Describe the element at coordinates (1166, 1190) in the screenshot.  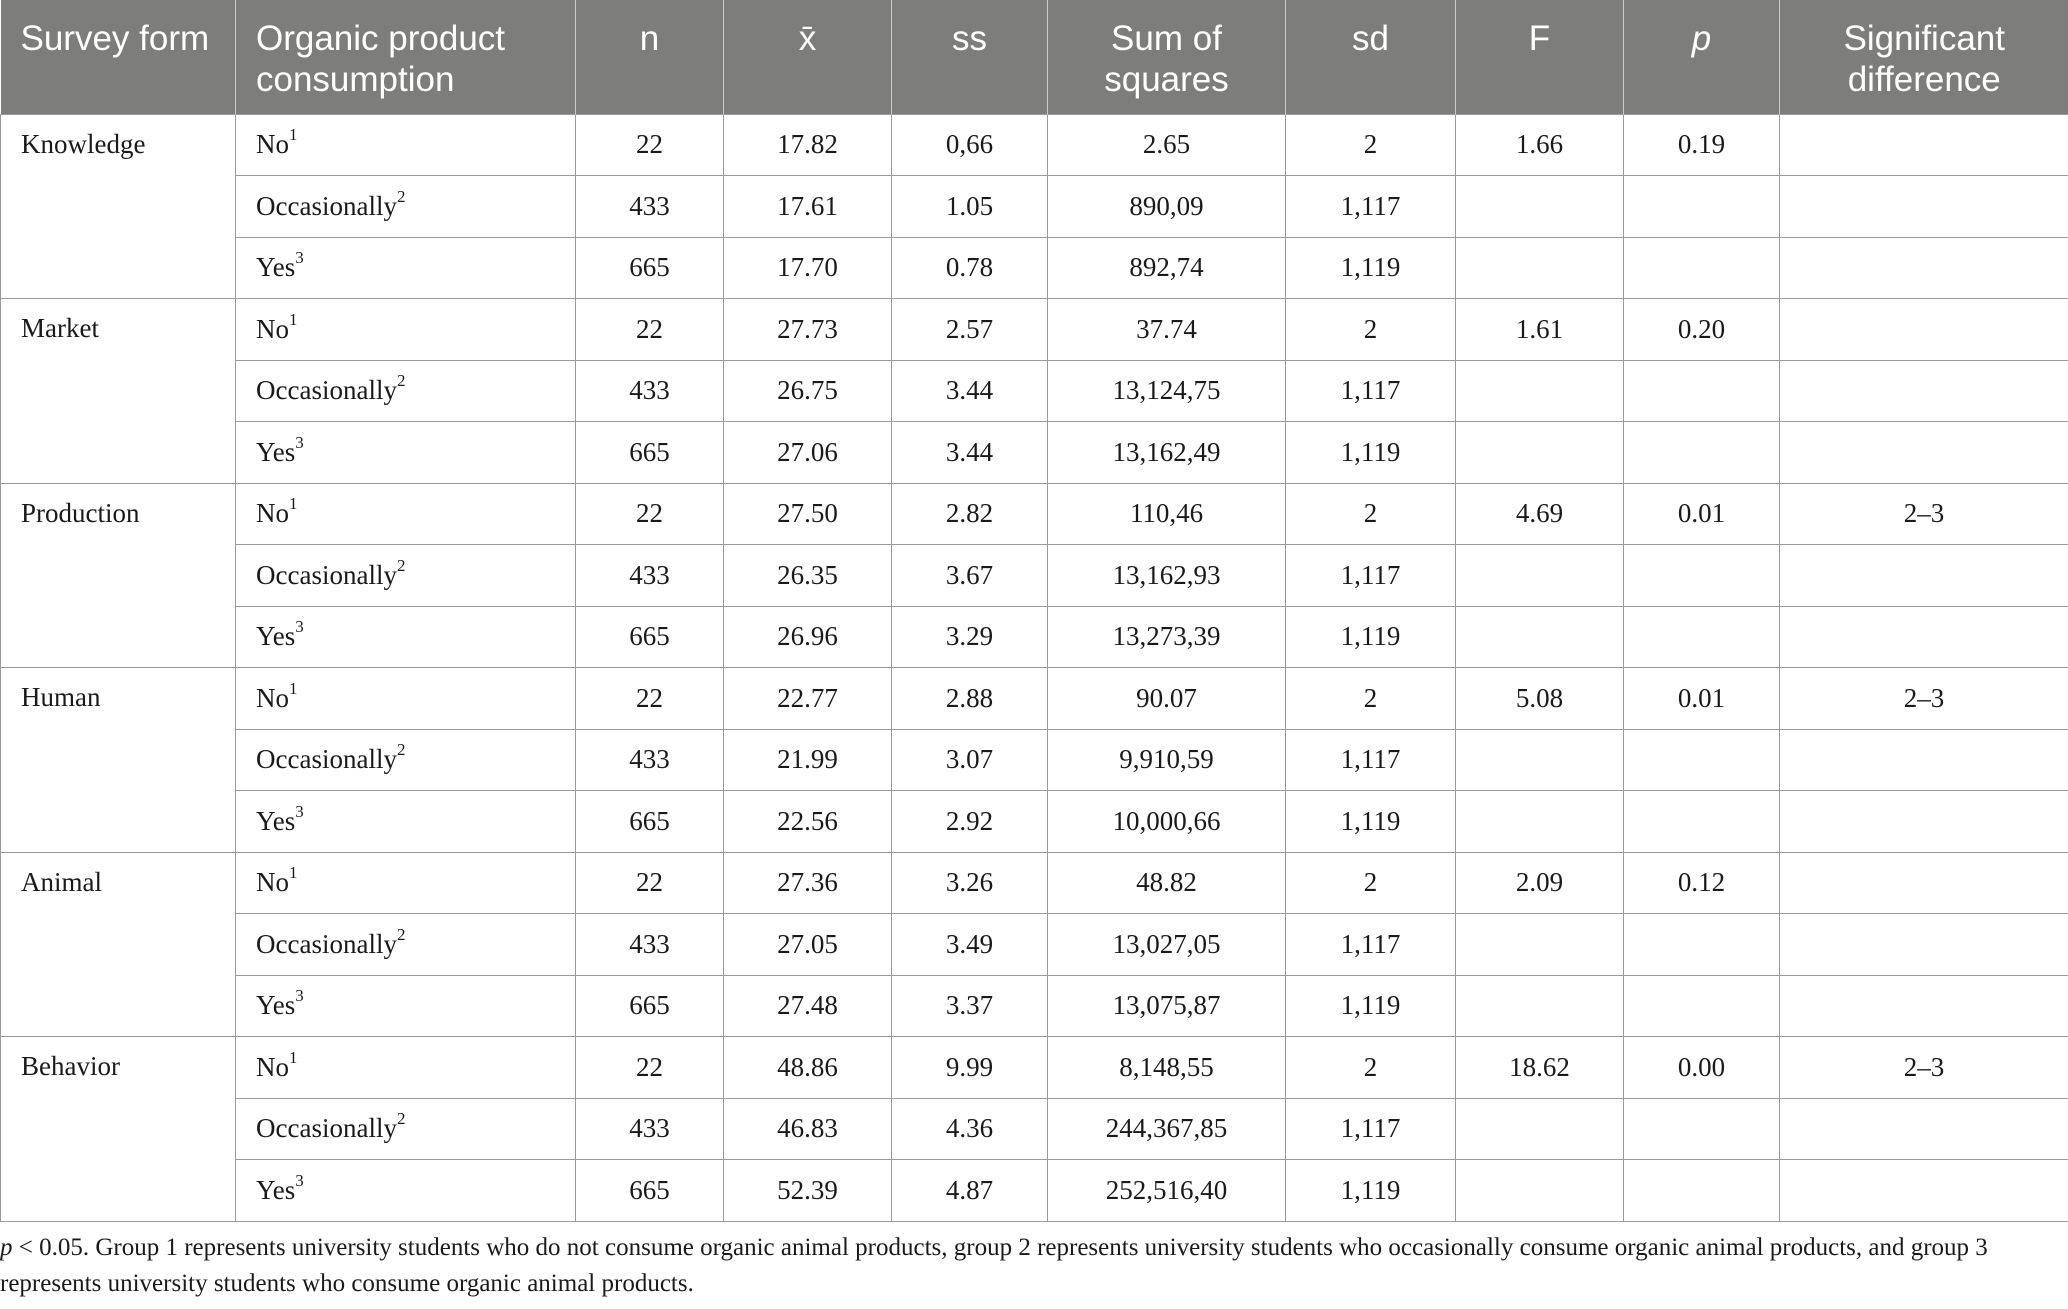
I see `cell-sum-of-squares: 252,516,40` at that location.